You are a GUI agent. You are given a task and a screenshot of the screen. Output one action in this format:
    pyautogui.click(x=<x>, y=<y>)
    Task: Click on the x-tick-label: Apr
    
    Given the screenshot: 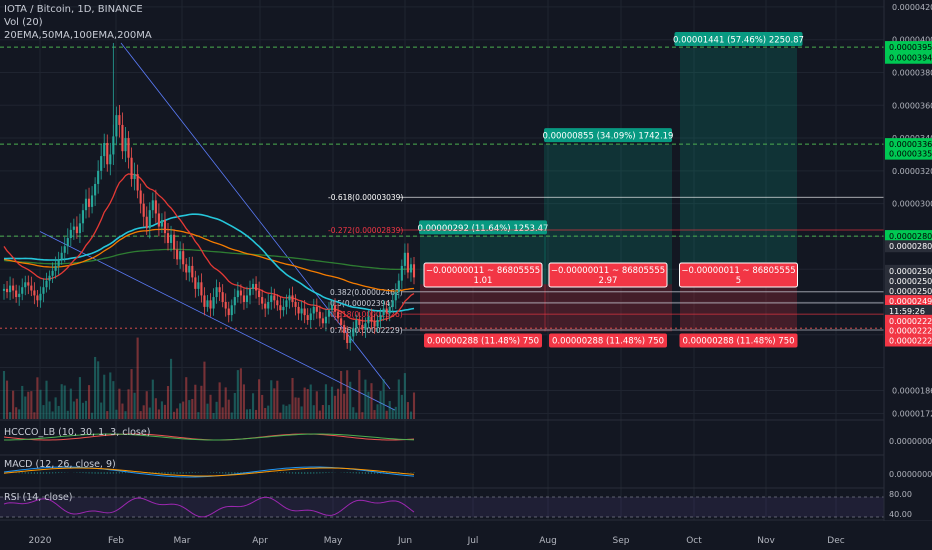 What is the action you would take?
    pyautogui.click(x=260, y=541)
    